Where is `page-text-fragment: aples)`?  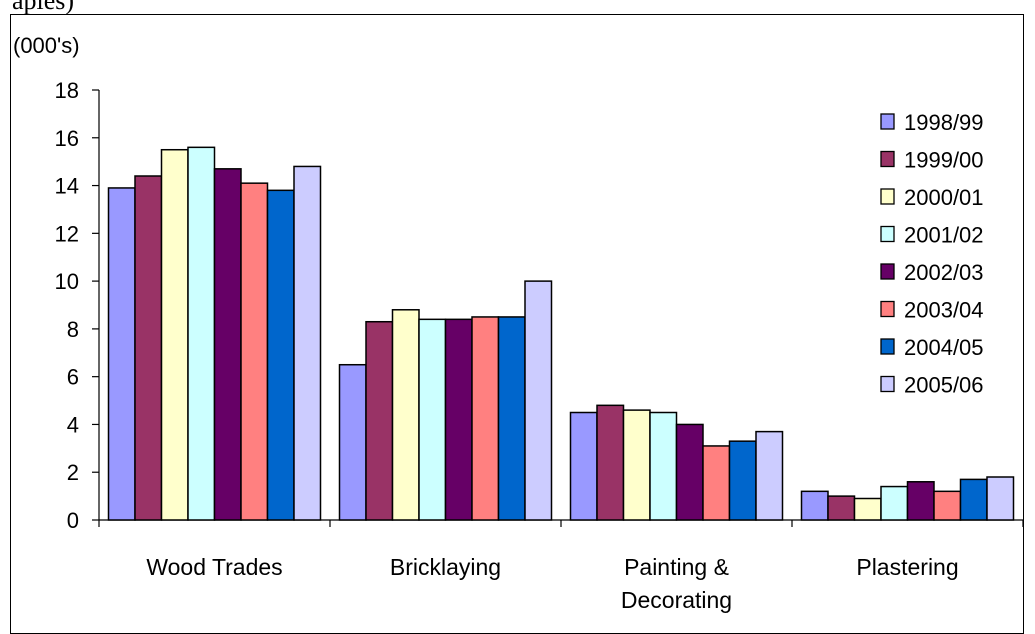
page-text-fragment: aples) is located at coordinates (43, 7).